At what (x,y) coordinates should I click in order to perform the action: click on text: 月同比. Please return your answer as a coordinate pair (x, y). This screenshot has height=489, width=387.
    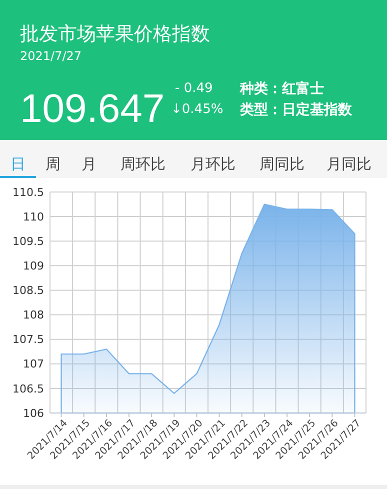
    Looking at the image, I should click on (349, 164).